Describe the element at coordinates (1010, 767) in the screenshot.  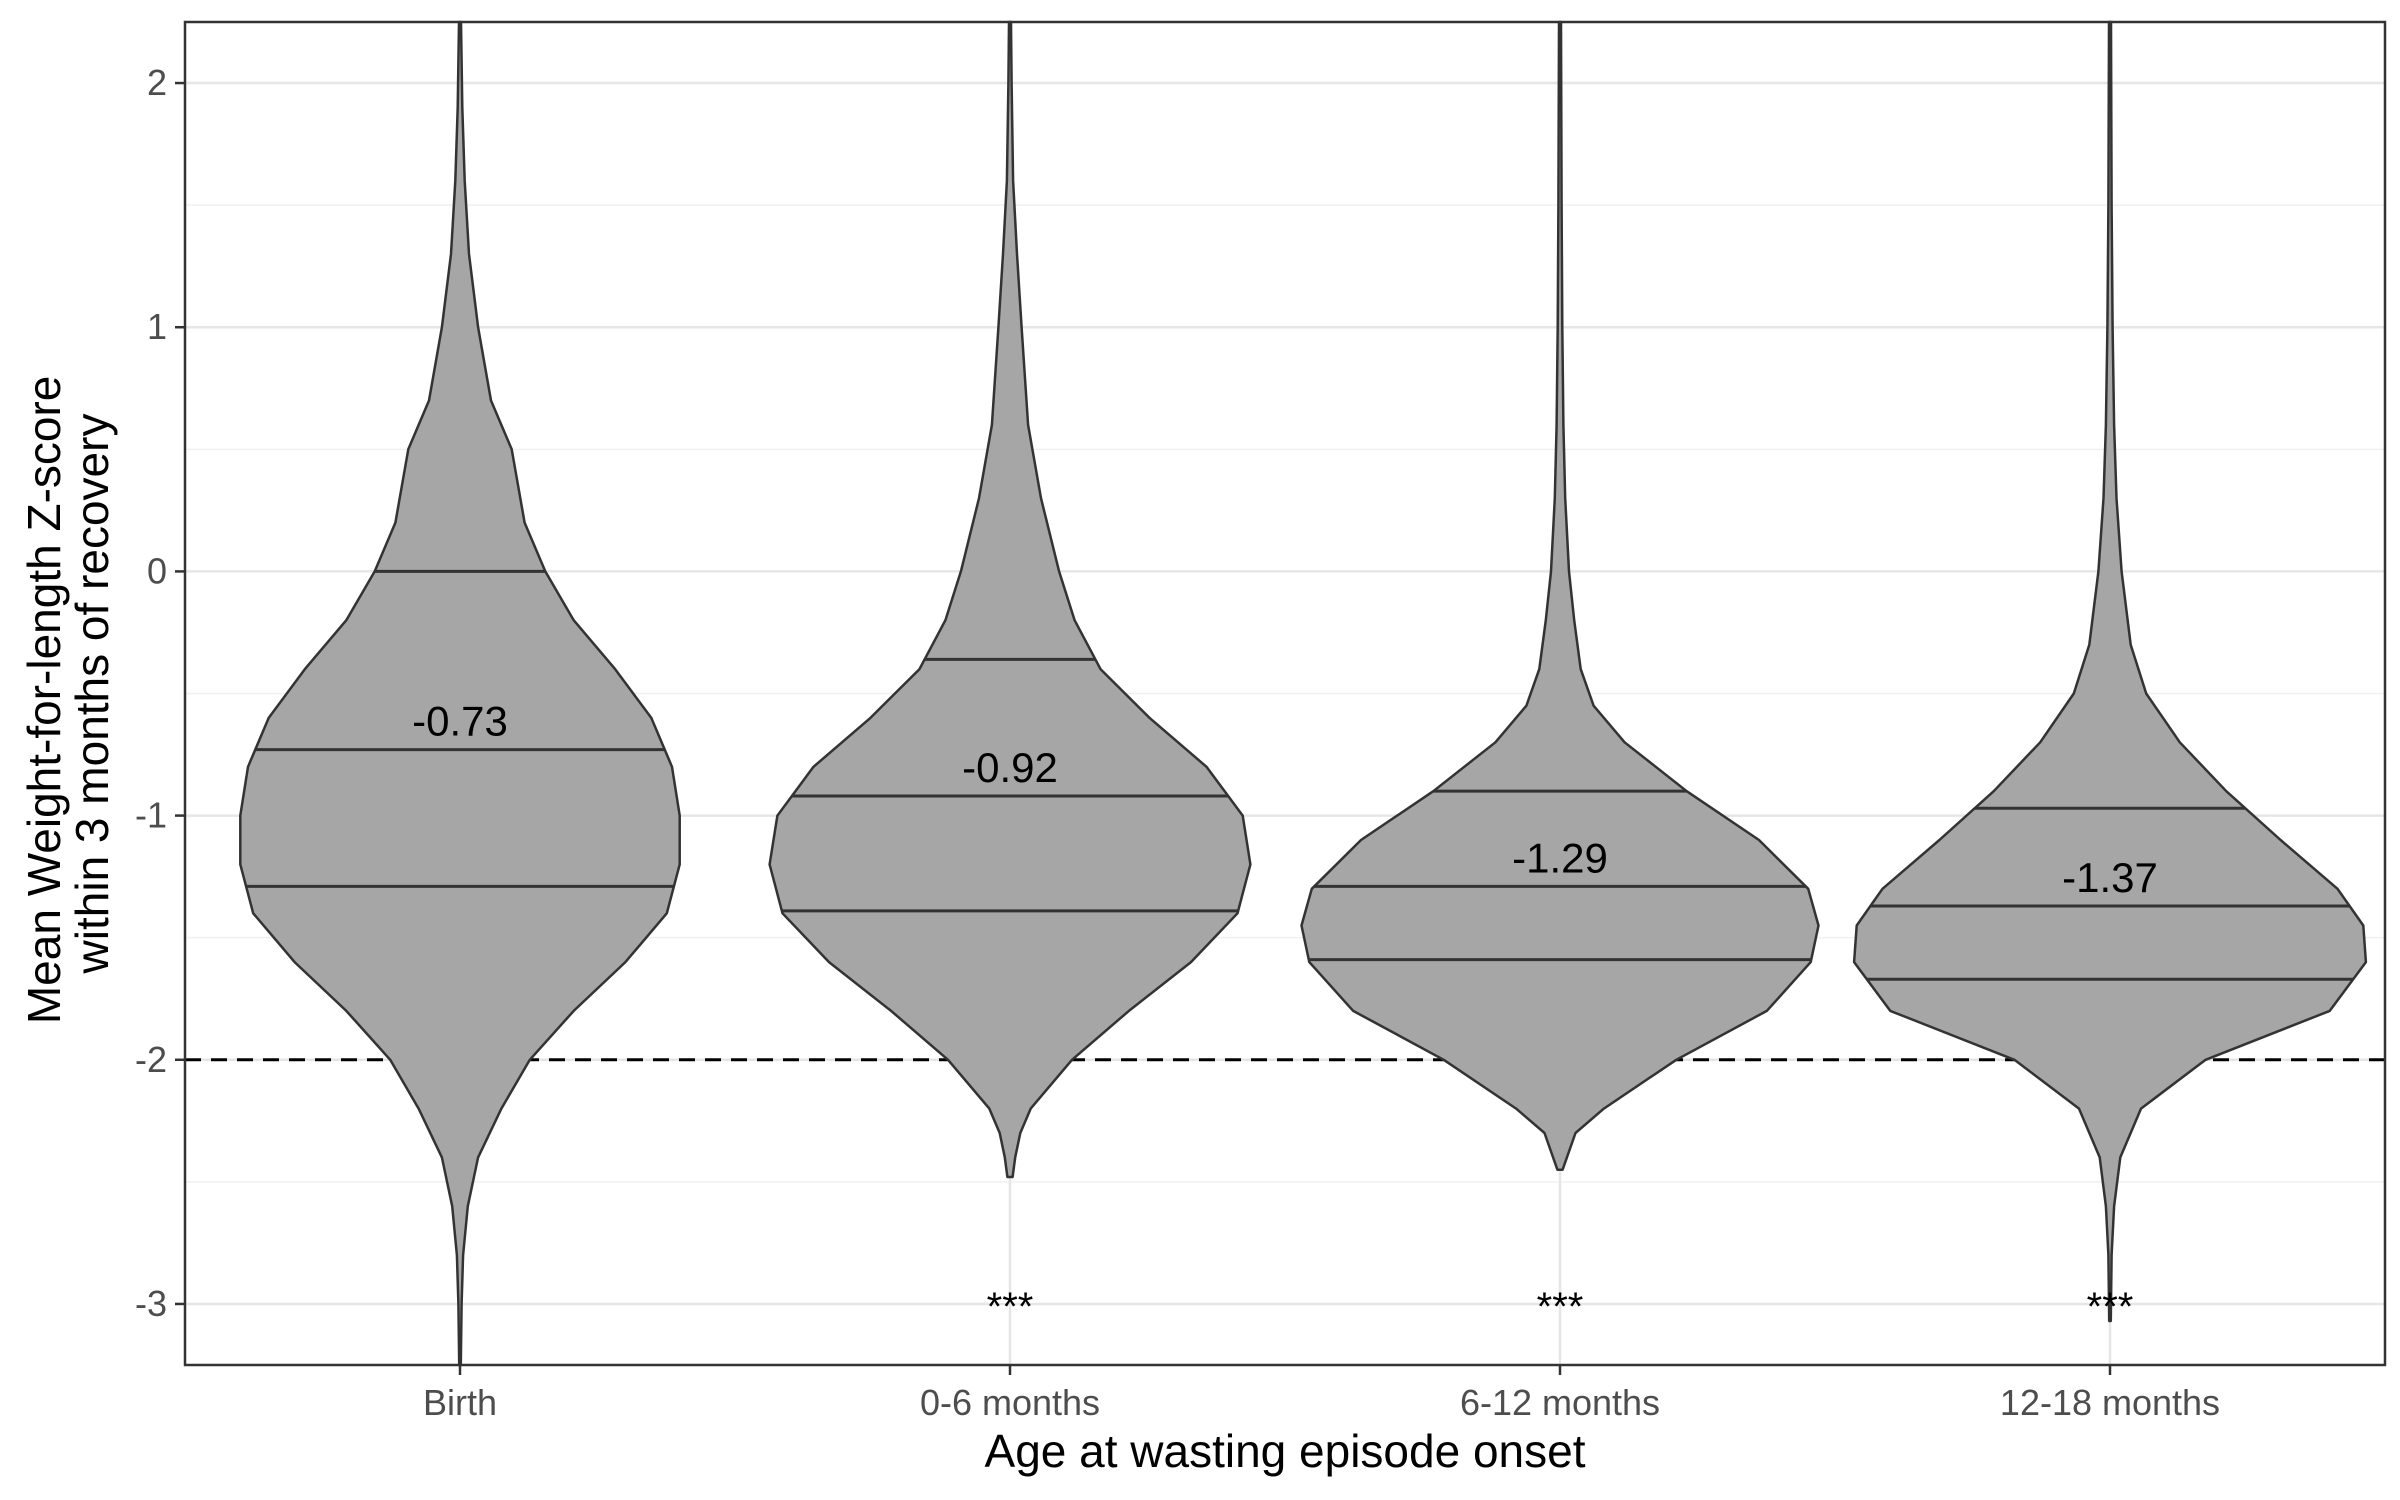
I see `median-label: -0.92` at that location.